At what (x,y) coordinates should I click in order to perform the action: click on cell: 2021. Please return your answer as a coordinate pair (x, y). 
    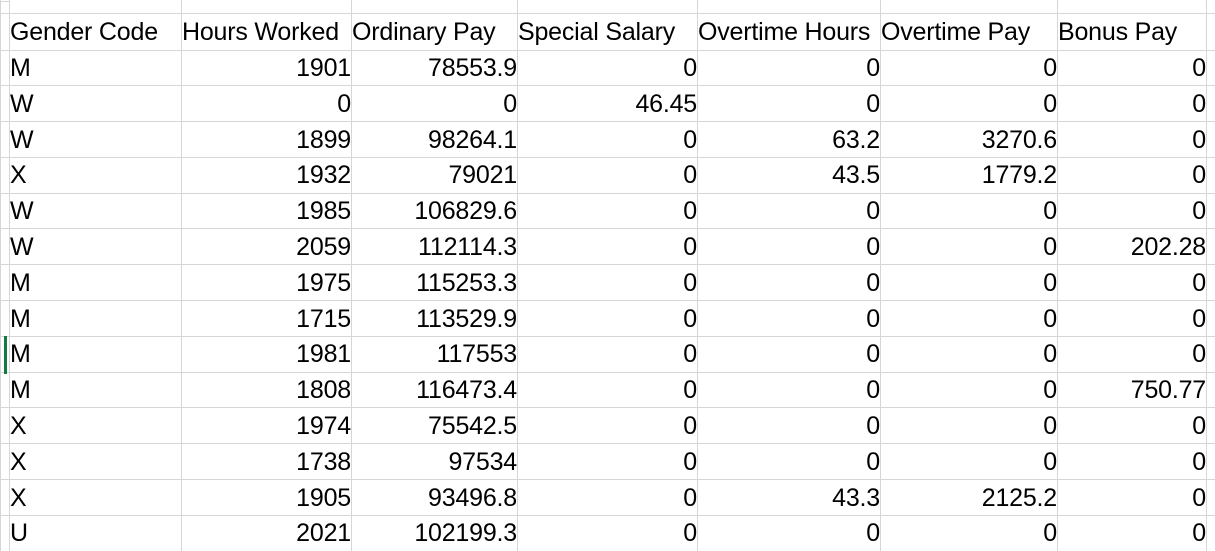
    Looking at the image, I should click on (266, 533).